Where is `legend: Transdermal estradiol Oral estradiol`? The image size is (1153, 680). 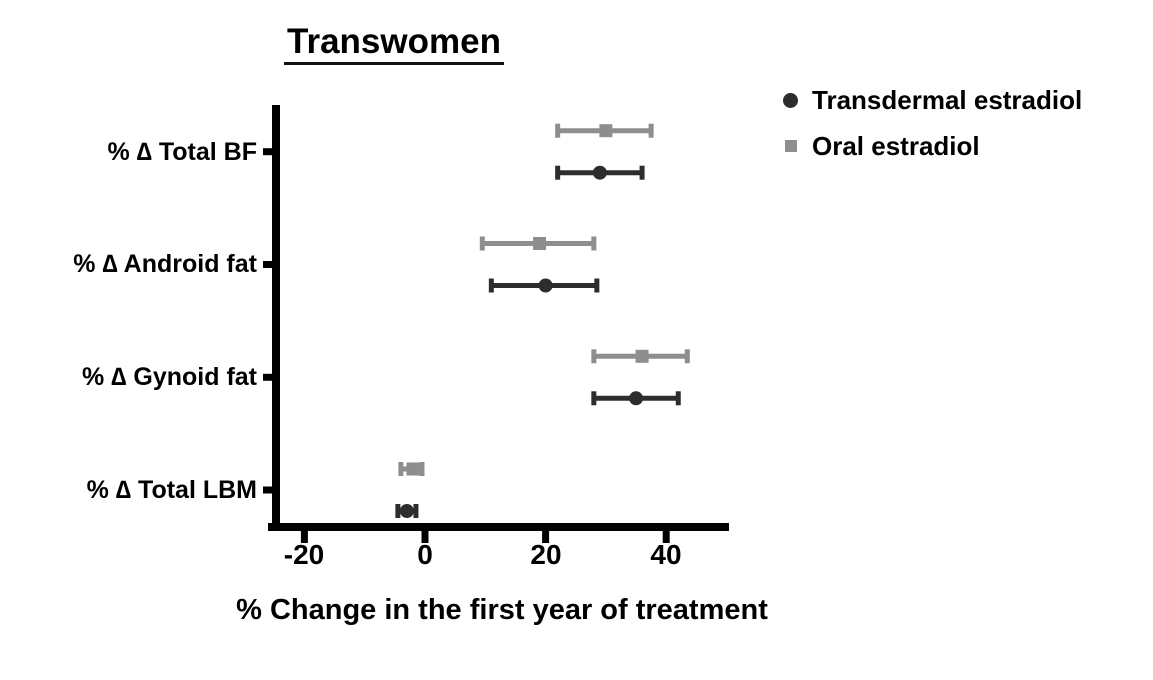
legend: Transdermal estradiol Oral estradiol is located at coordinates (933, 131).